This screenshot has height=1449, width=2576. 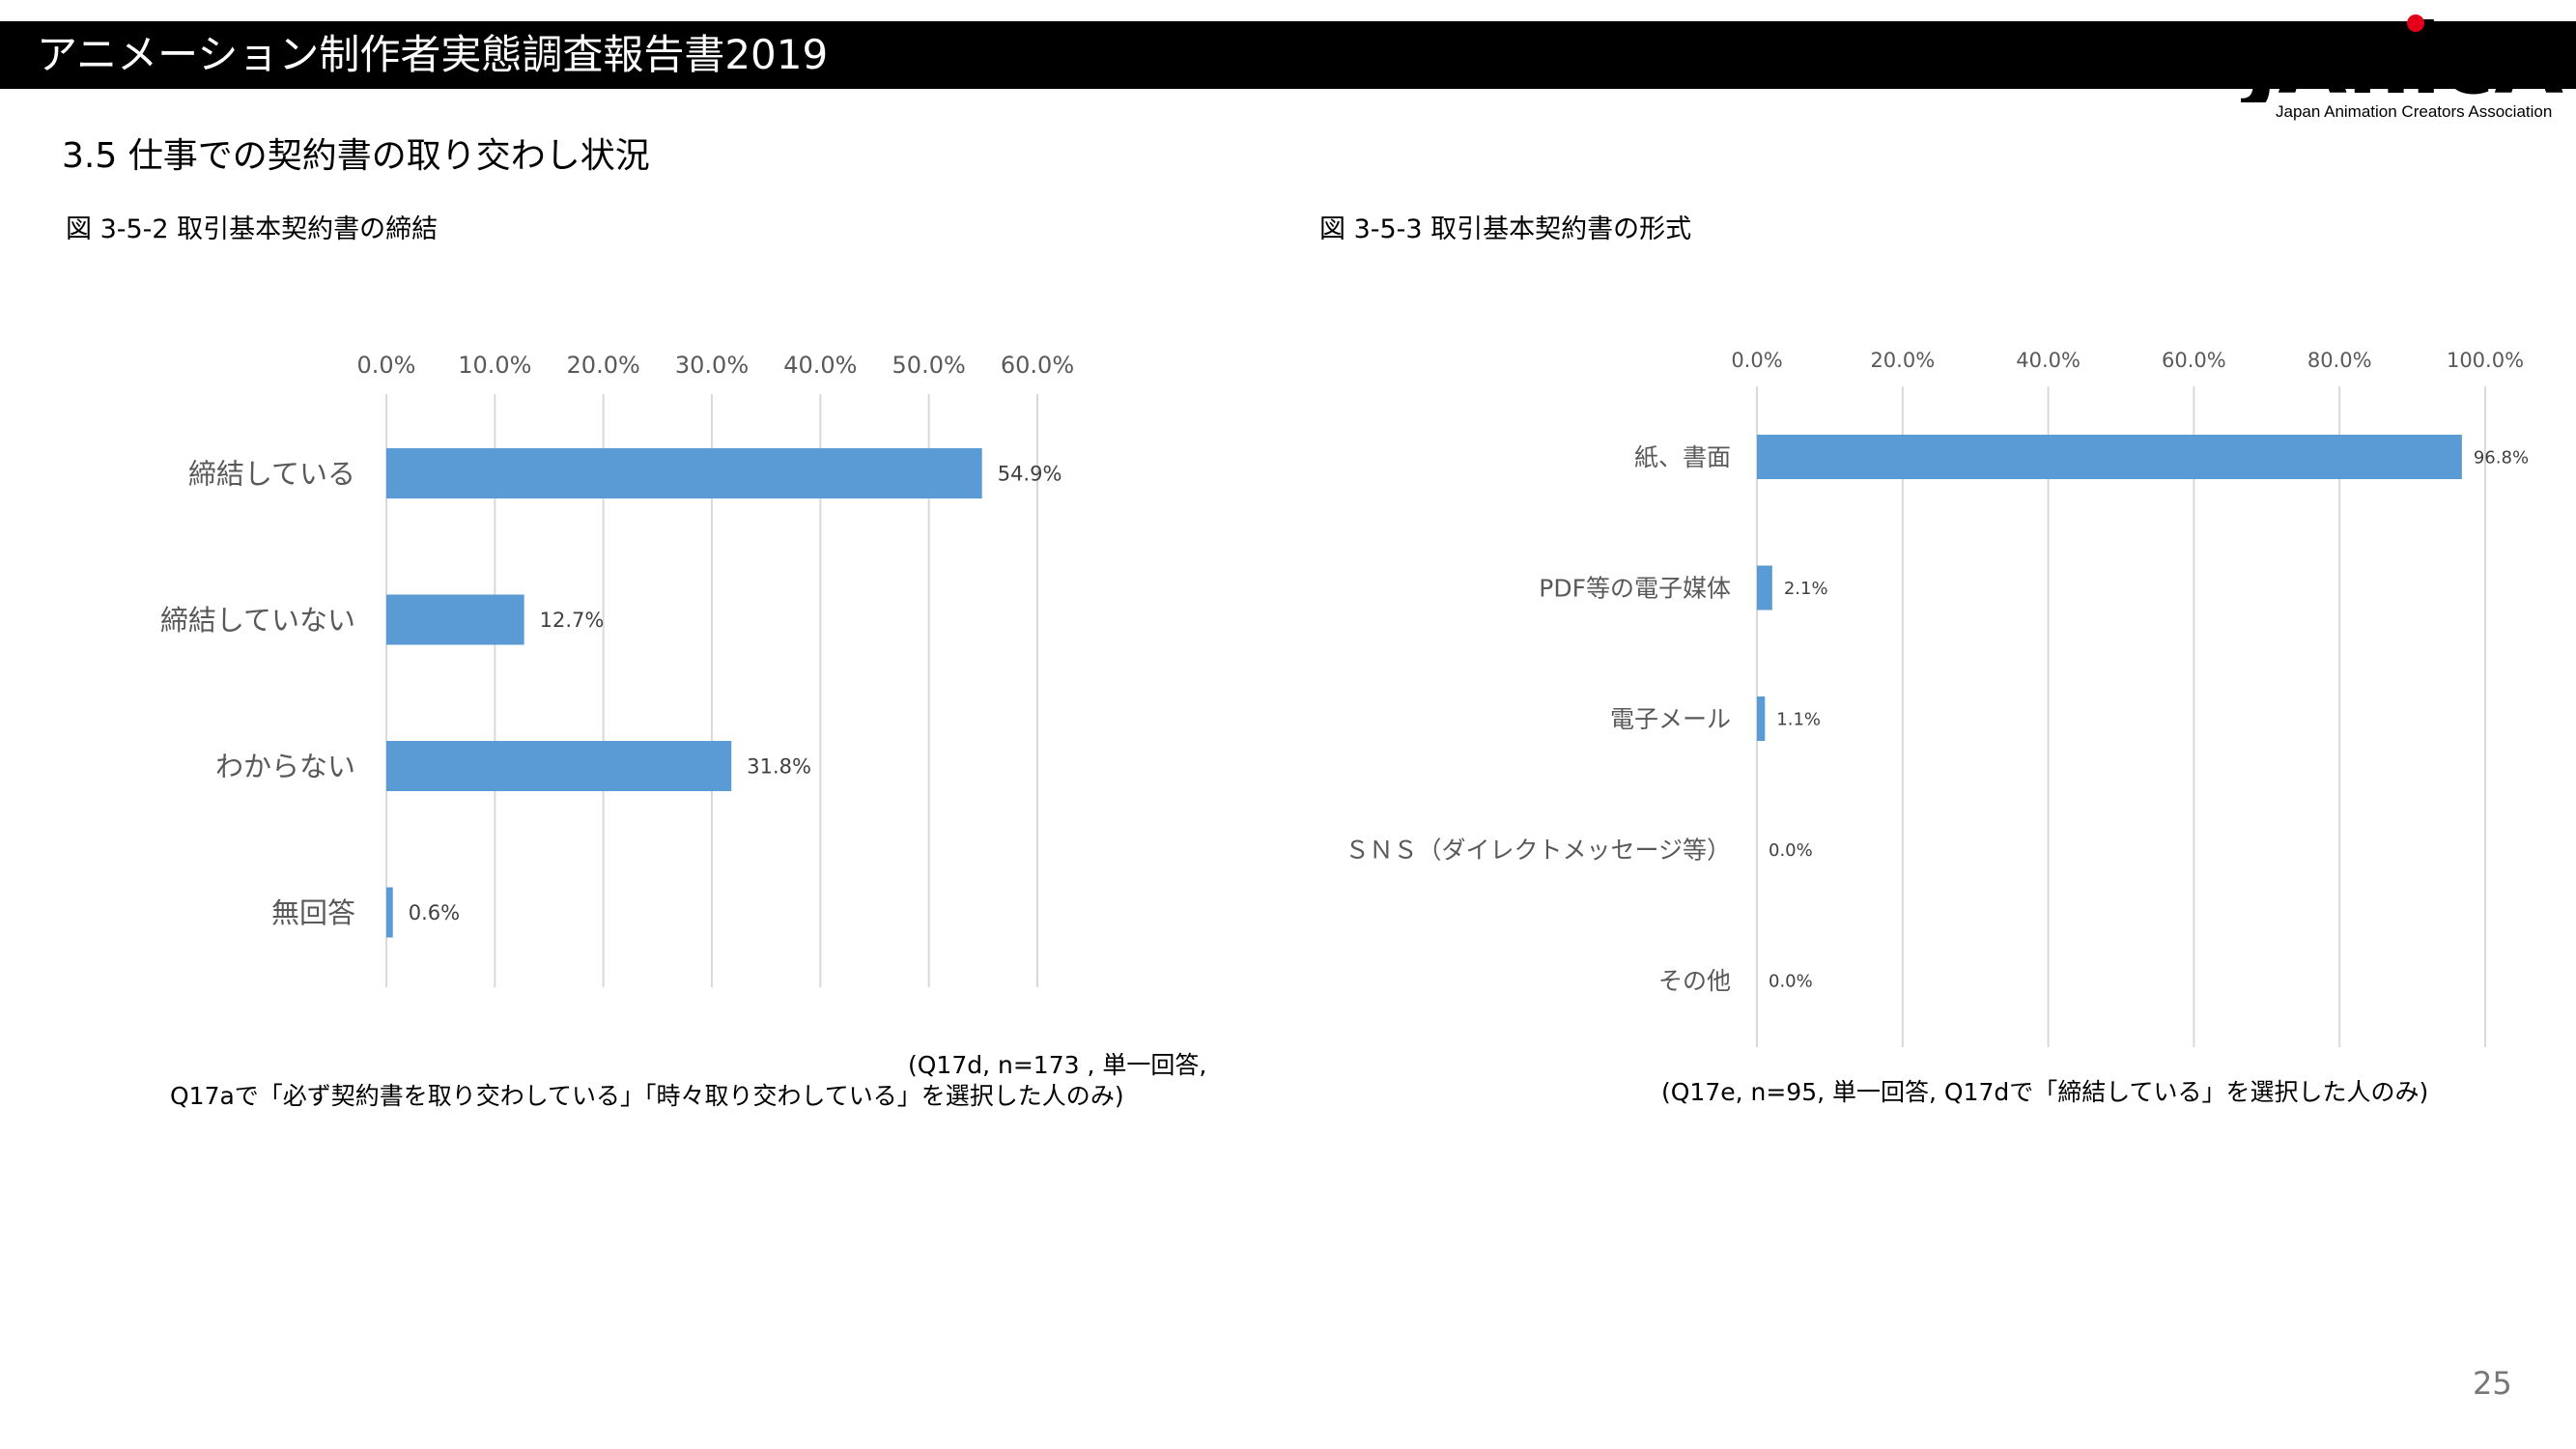 What do you see at coordinates (1806, 589) in the screenshot?
I see `chart2-value-label: 2.1%` at bounding box center [1806, 589].